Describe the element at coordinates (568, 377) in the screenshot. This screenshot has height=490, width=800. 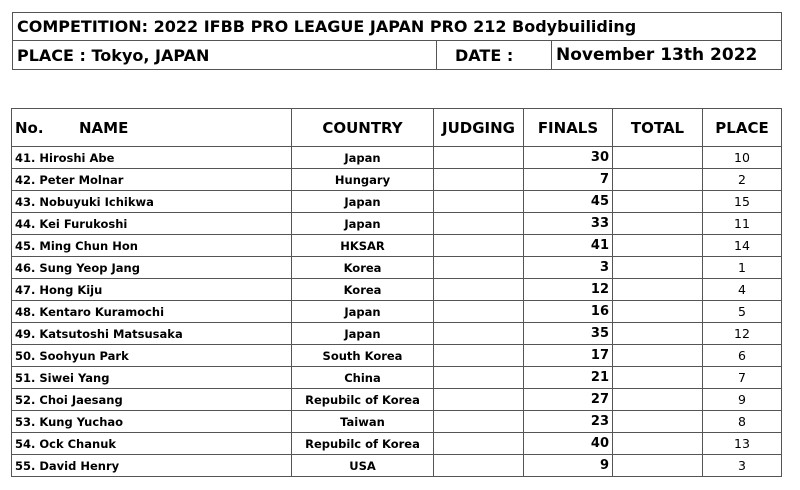
I see `cell-finals: 21` at that location.